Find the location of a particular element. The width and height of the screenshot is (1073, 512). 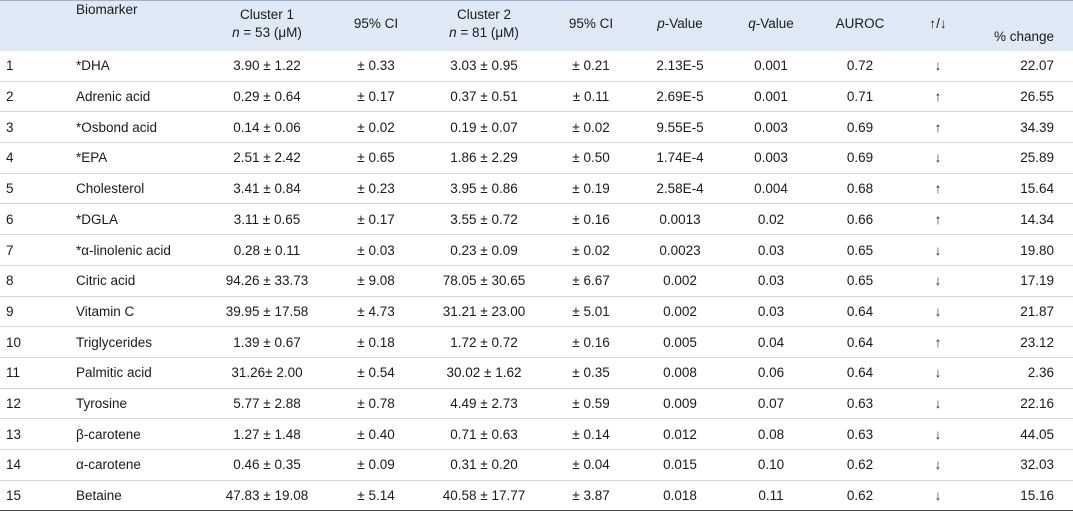

header-line: % change is located at coordinates (1023, 36).